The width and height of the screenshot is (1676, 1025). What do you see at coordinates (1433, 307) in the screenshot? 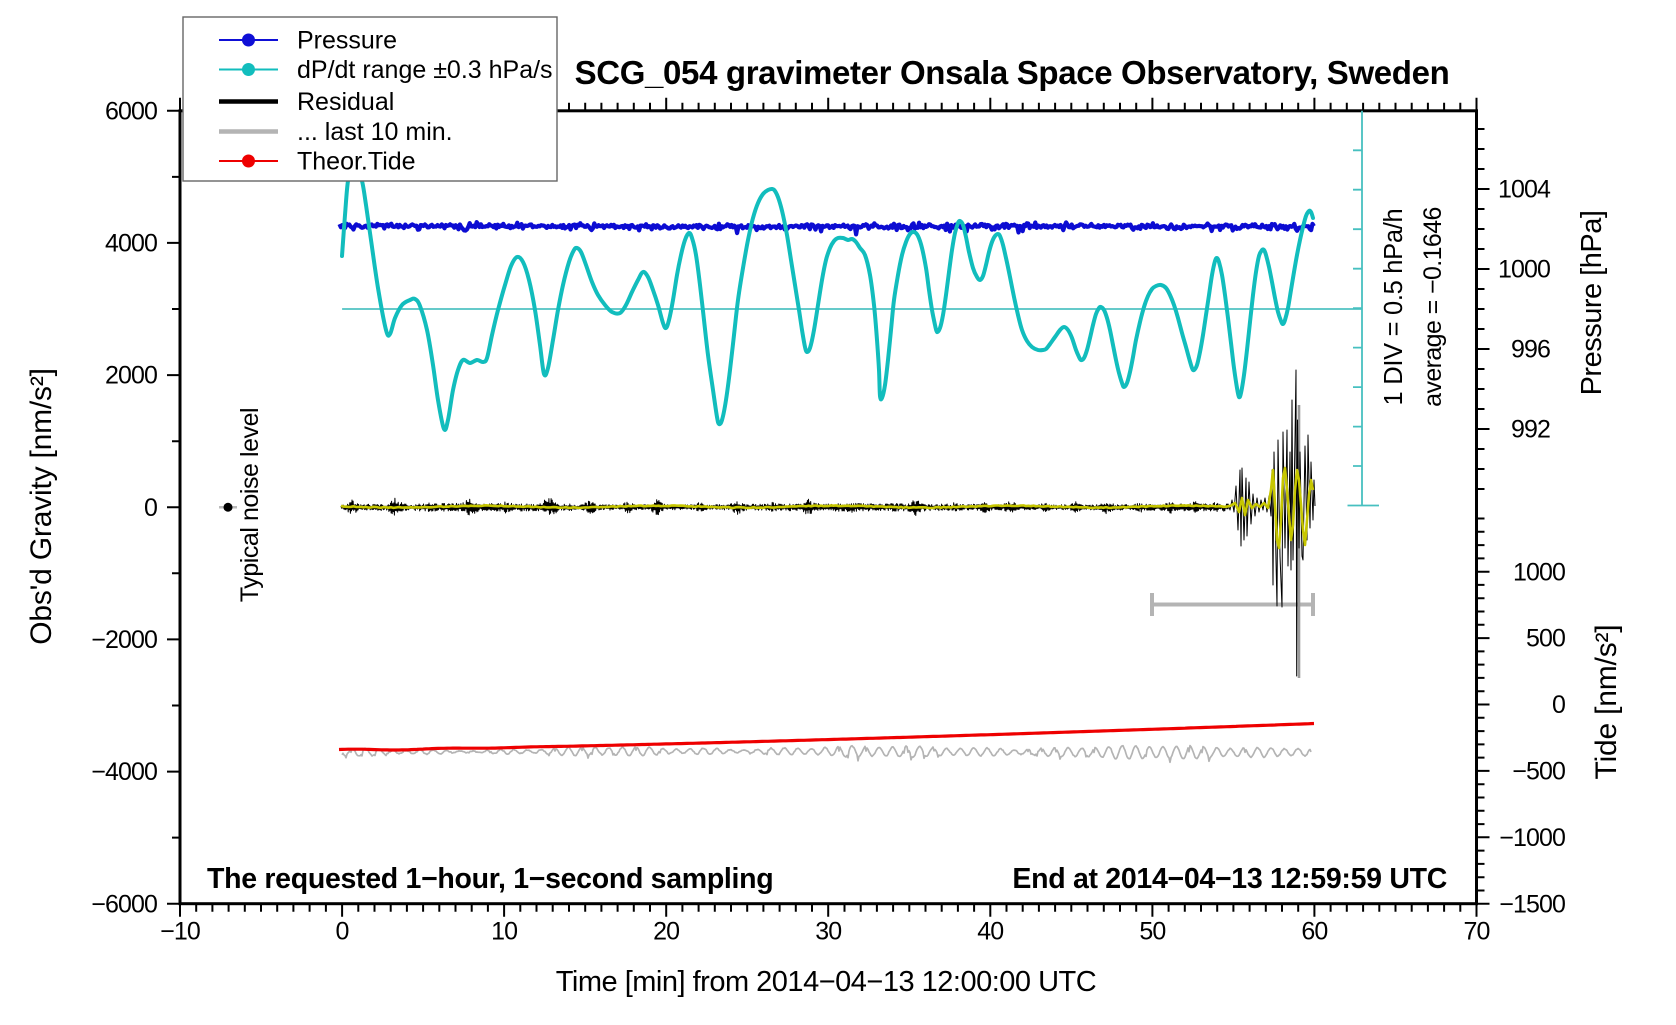
I see `svg-text: average = −0.1646` at bounding box center [1433, 307].